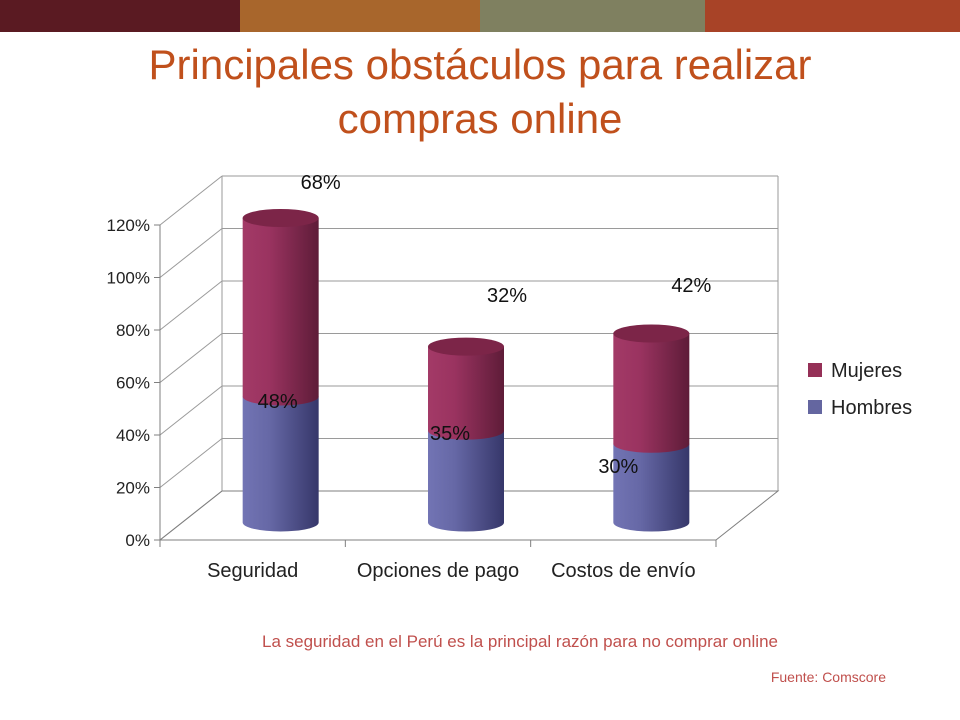 This screenshot has width=960, height=720. What do you see at coordinates (278, 402) in the screenshot?
I see `data-label-hombres: 48%` at bounding box center [278, 402].